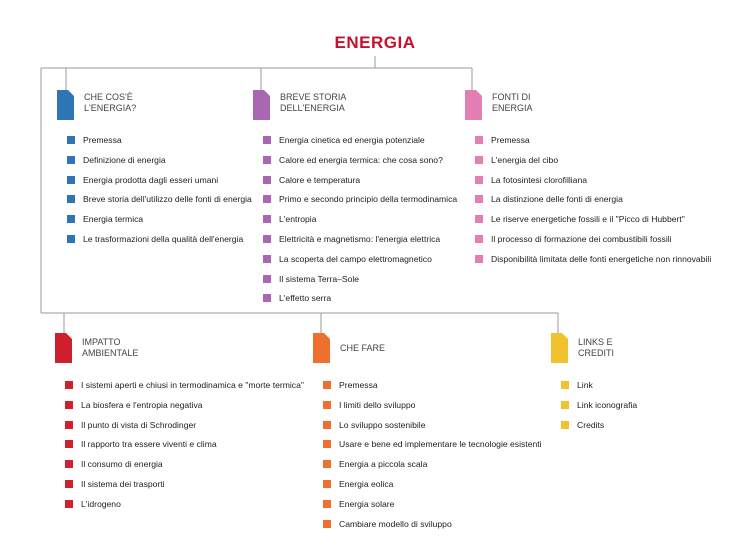  Describe the element at coordinates (585, 385) in the screenshot. I see `list-item-label: Link` at that location.